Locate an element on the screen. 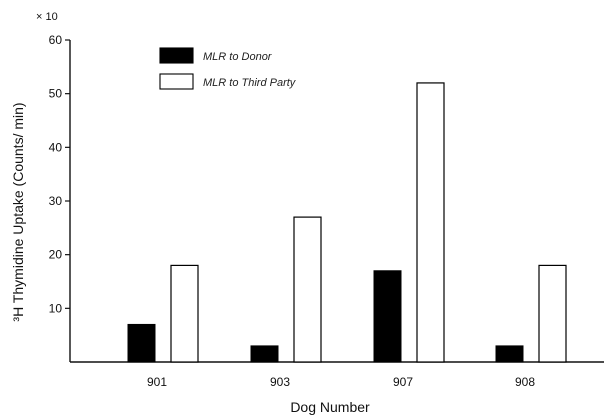  x-axis-title: Dog Number is located at coordinates (330, 407).